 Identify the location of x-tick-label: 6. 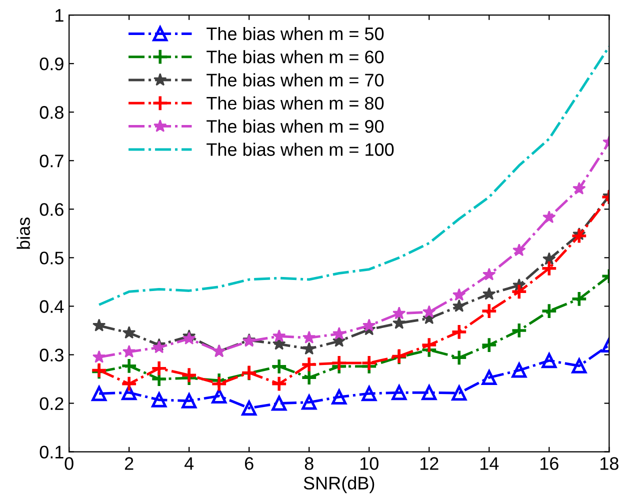
(249, 463).